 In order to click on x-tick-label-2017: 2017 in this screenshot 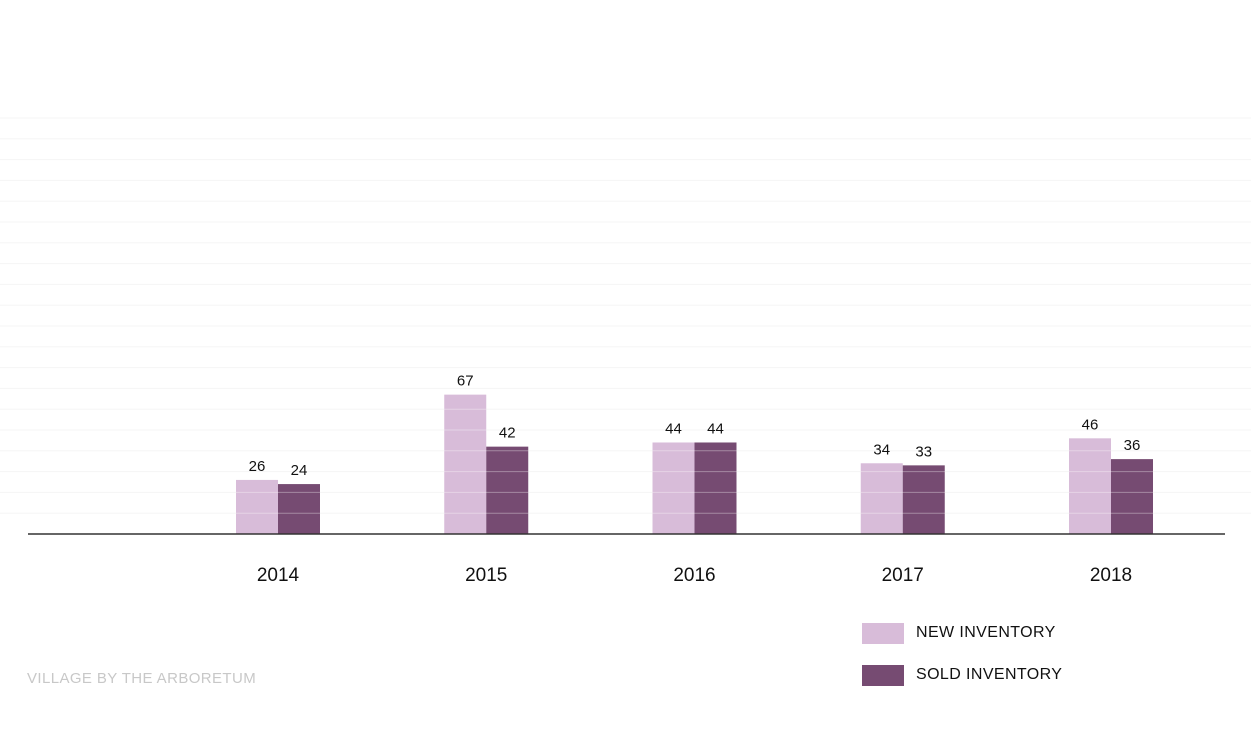, I will do `click(903, 575)`.